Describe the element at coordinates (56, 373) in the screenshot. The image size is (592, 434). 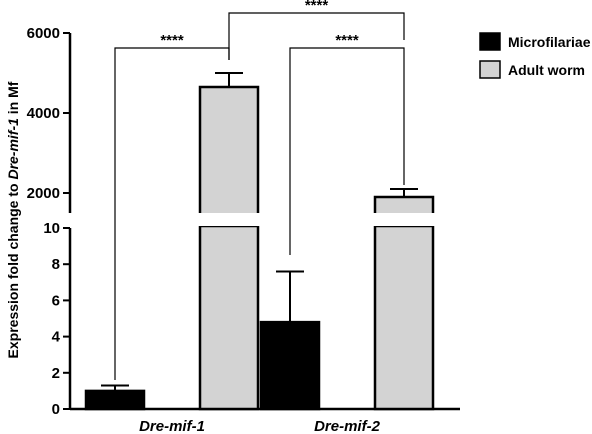
I see `y-lower-tick-label: 2` at that location.